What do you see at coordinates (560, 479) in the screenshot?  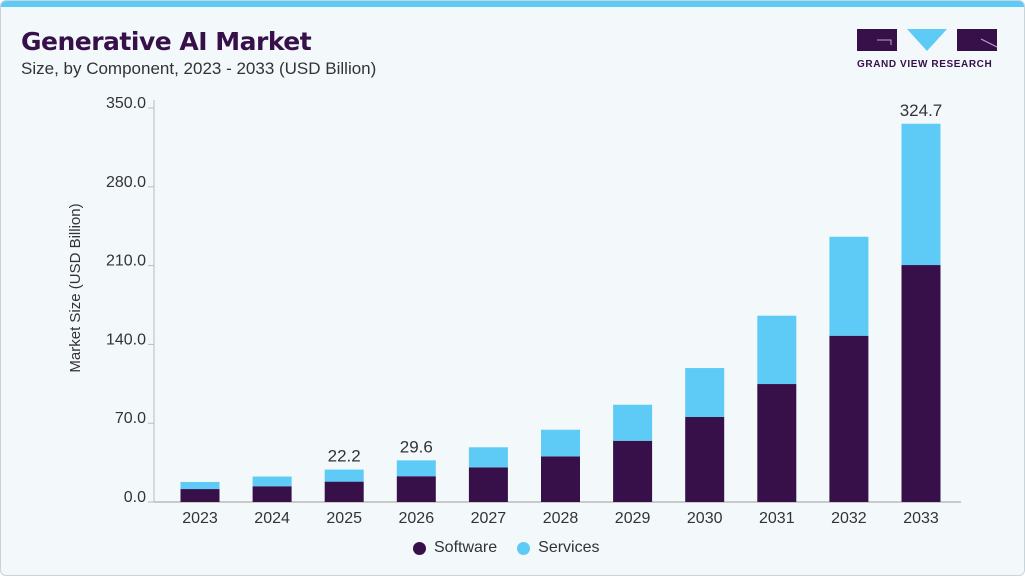 I see `bar-software-2028` at bounding box center [560, 479].